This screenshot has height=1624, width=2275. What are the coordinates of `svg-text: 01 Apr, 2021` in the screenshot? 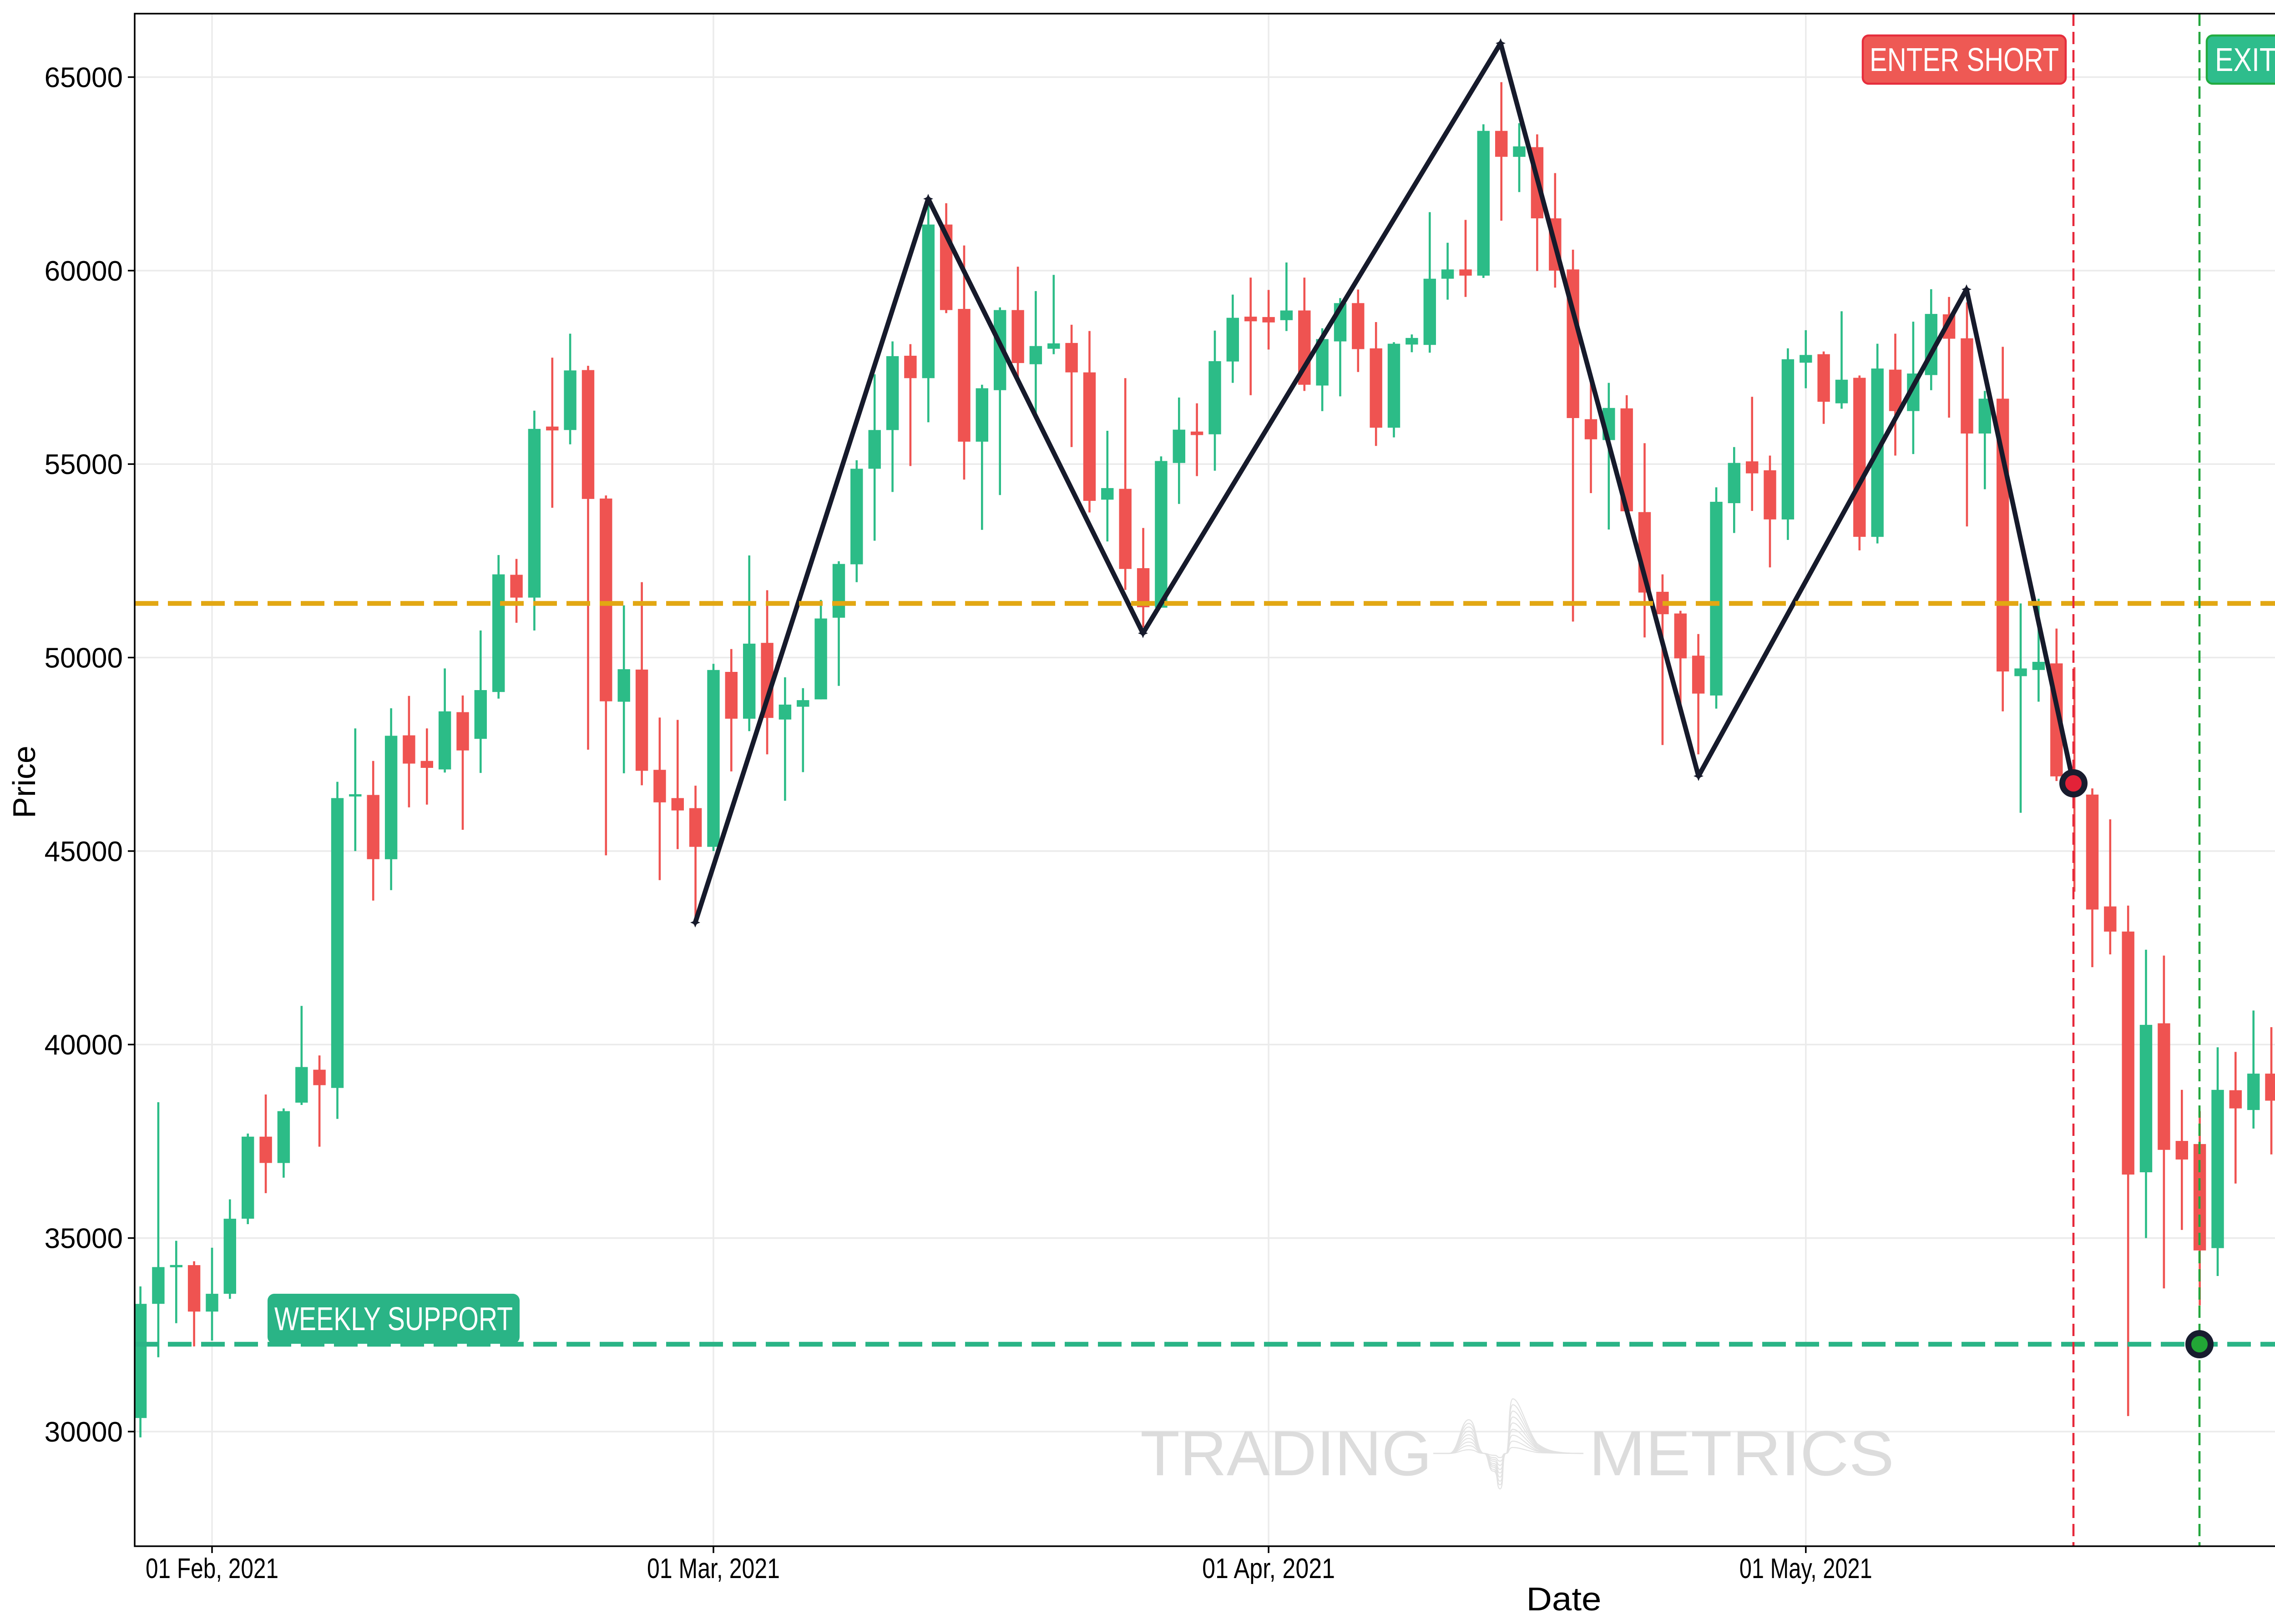 It's located at (1269, 1568).